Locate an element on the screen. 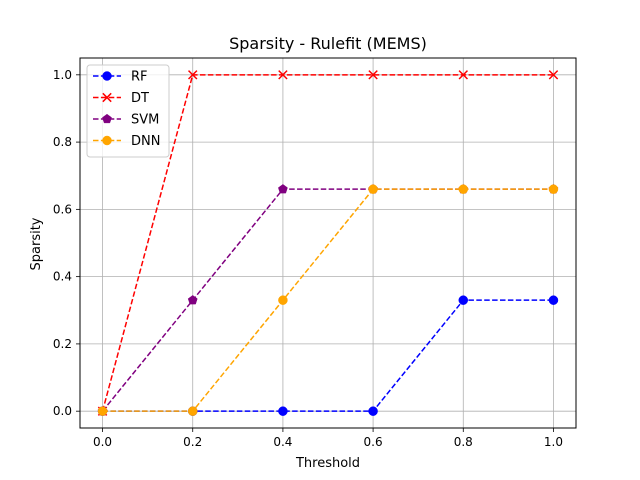 This screenshot has width=640, height=480. legend-item-svm: SVM is located at coordinates (126, 120).